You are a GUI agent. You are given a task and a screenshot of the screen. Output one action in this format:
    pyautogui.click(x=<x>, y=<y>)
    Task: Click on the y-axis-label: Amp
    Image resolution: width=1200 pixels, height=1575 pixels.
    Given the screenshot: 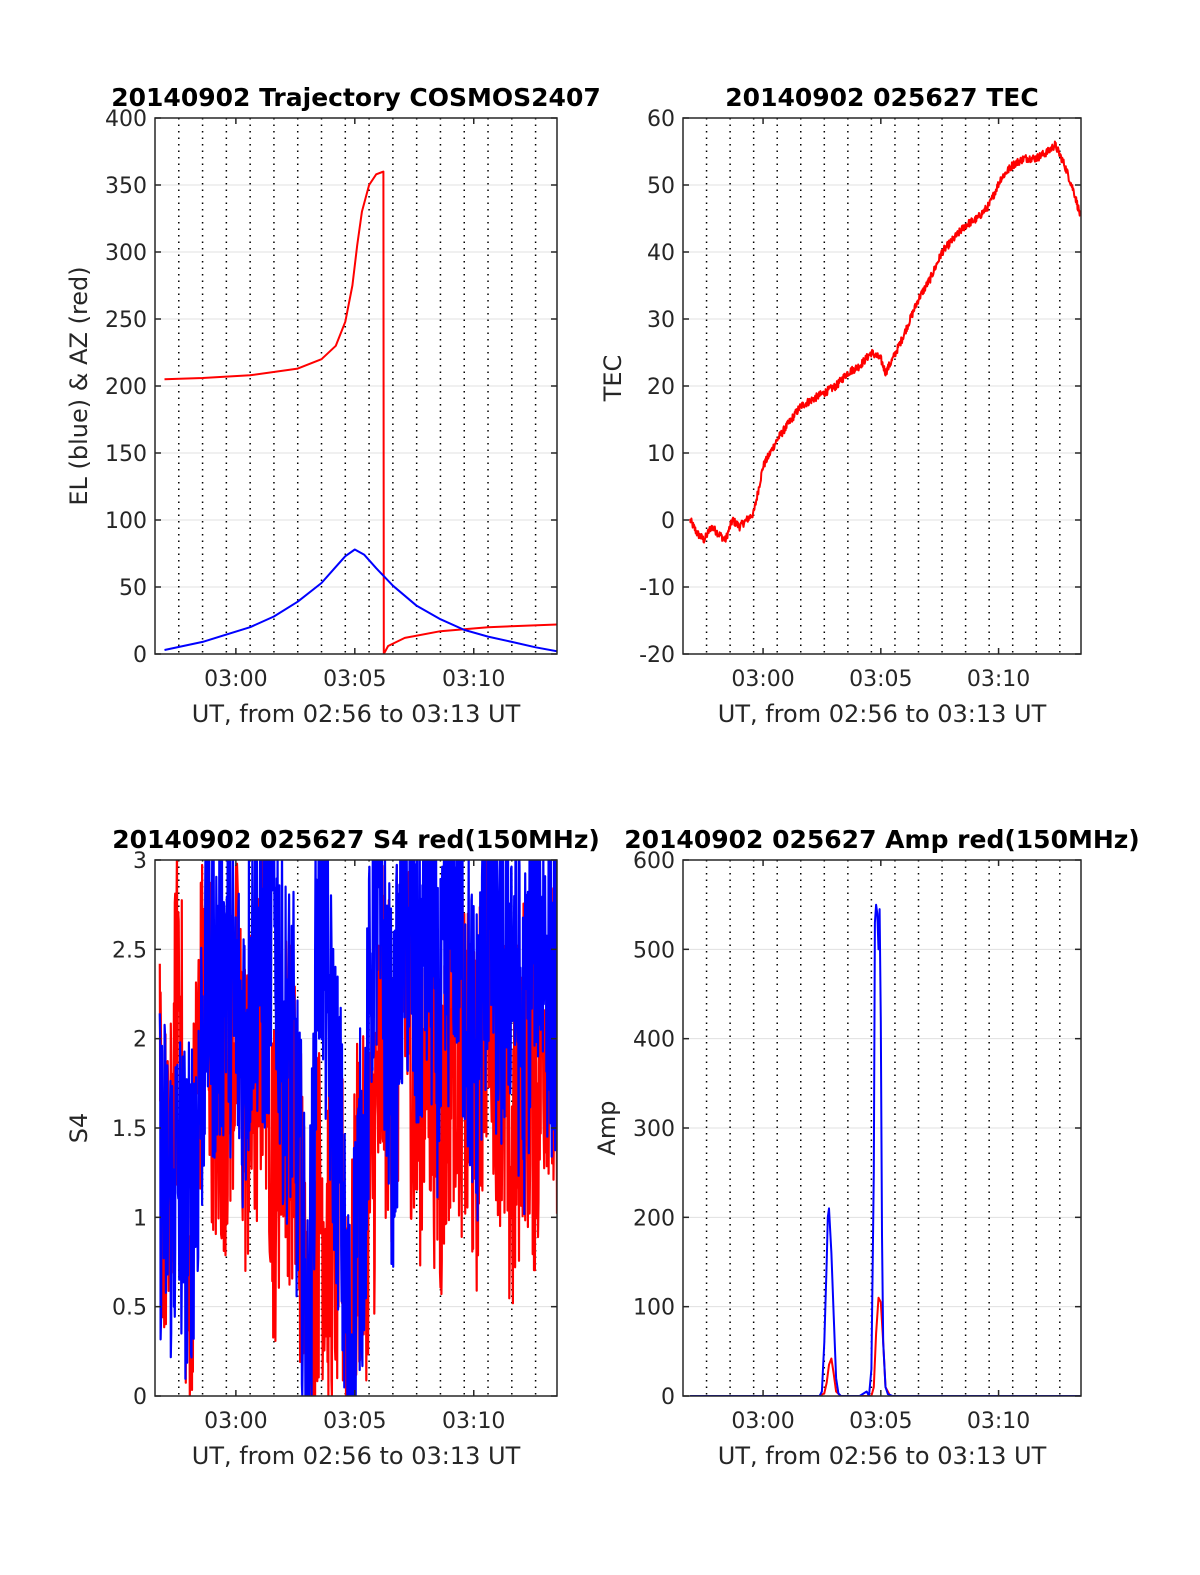 What is the action you would take?
    pyautogui.click(x=607, y=1127)
    